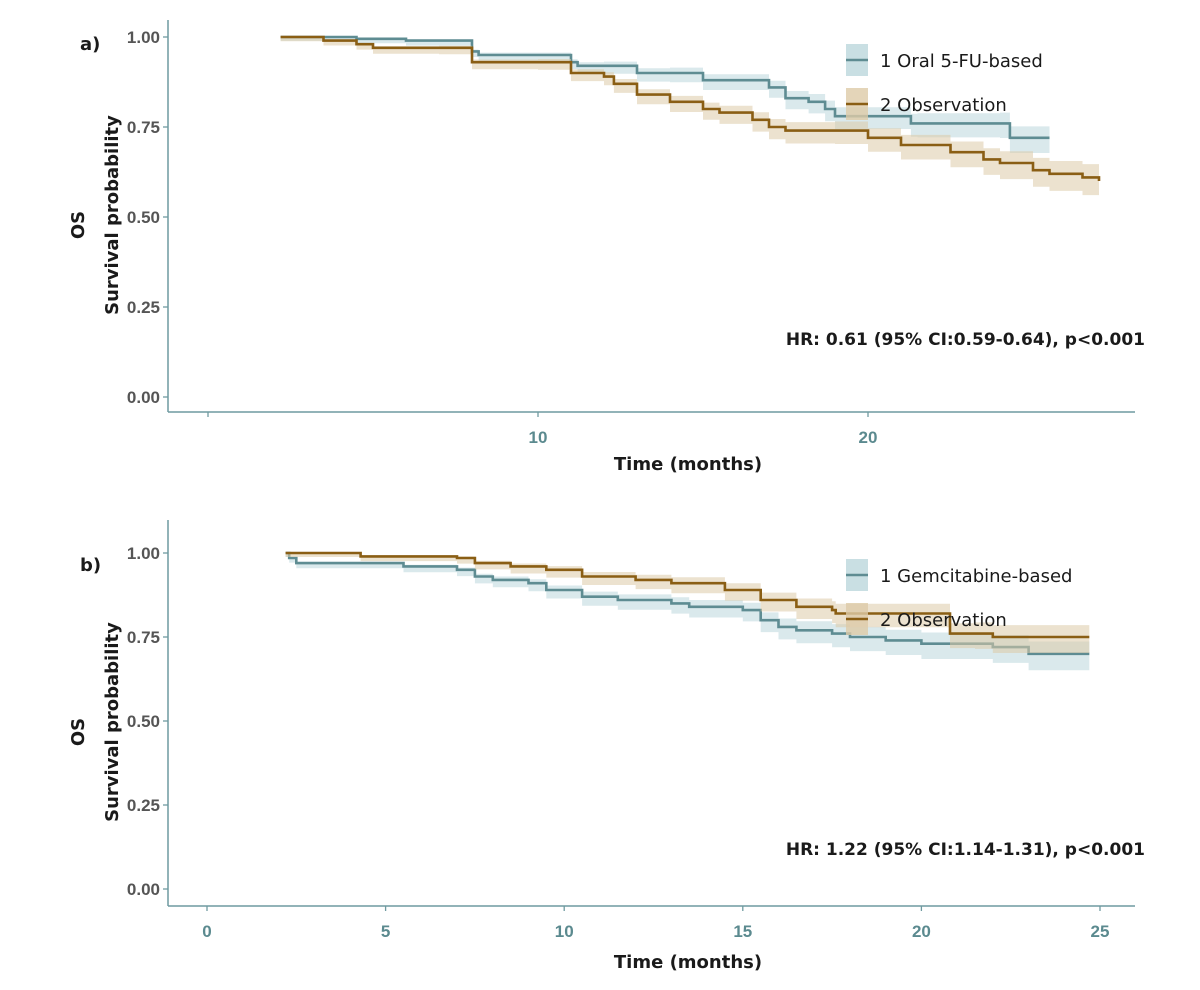 The image size is (1200, 990). Describe the element at coordinates (90, 565) in the screenshot. I see `panel-label: b)` at that location.